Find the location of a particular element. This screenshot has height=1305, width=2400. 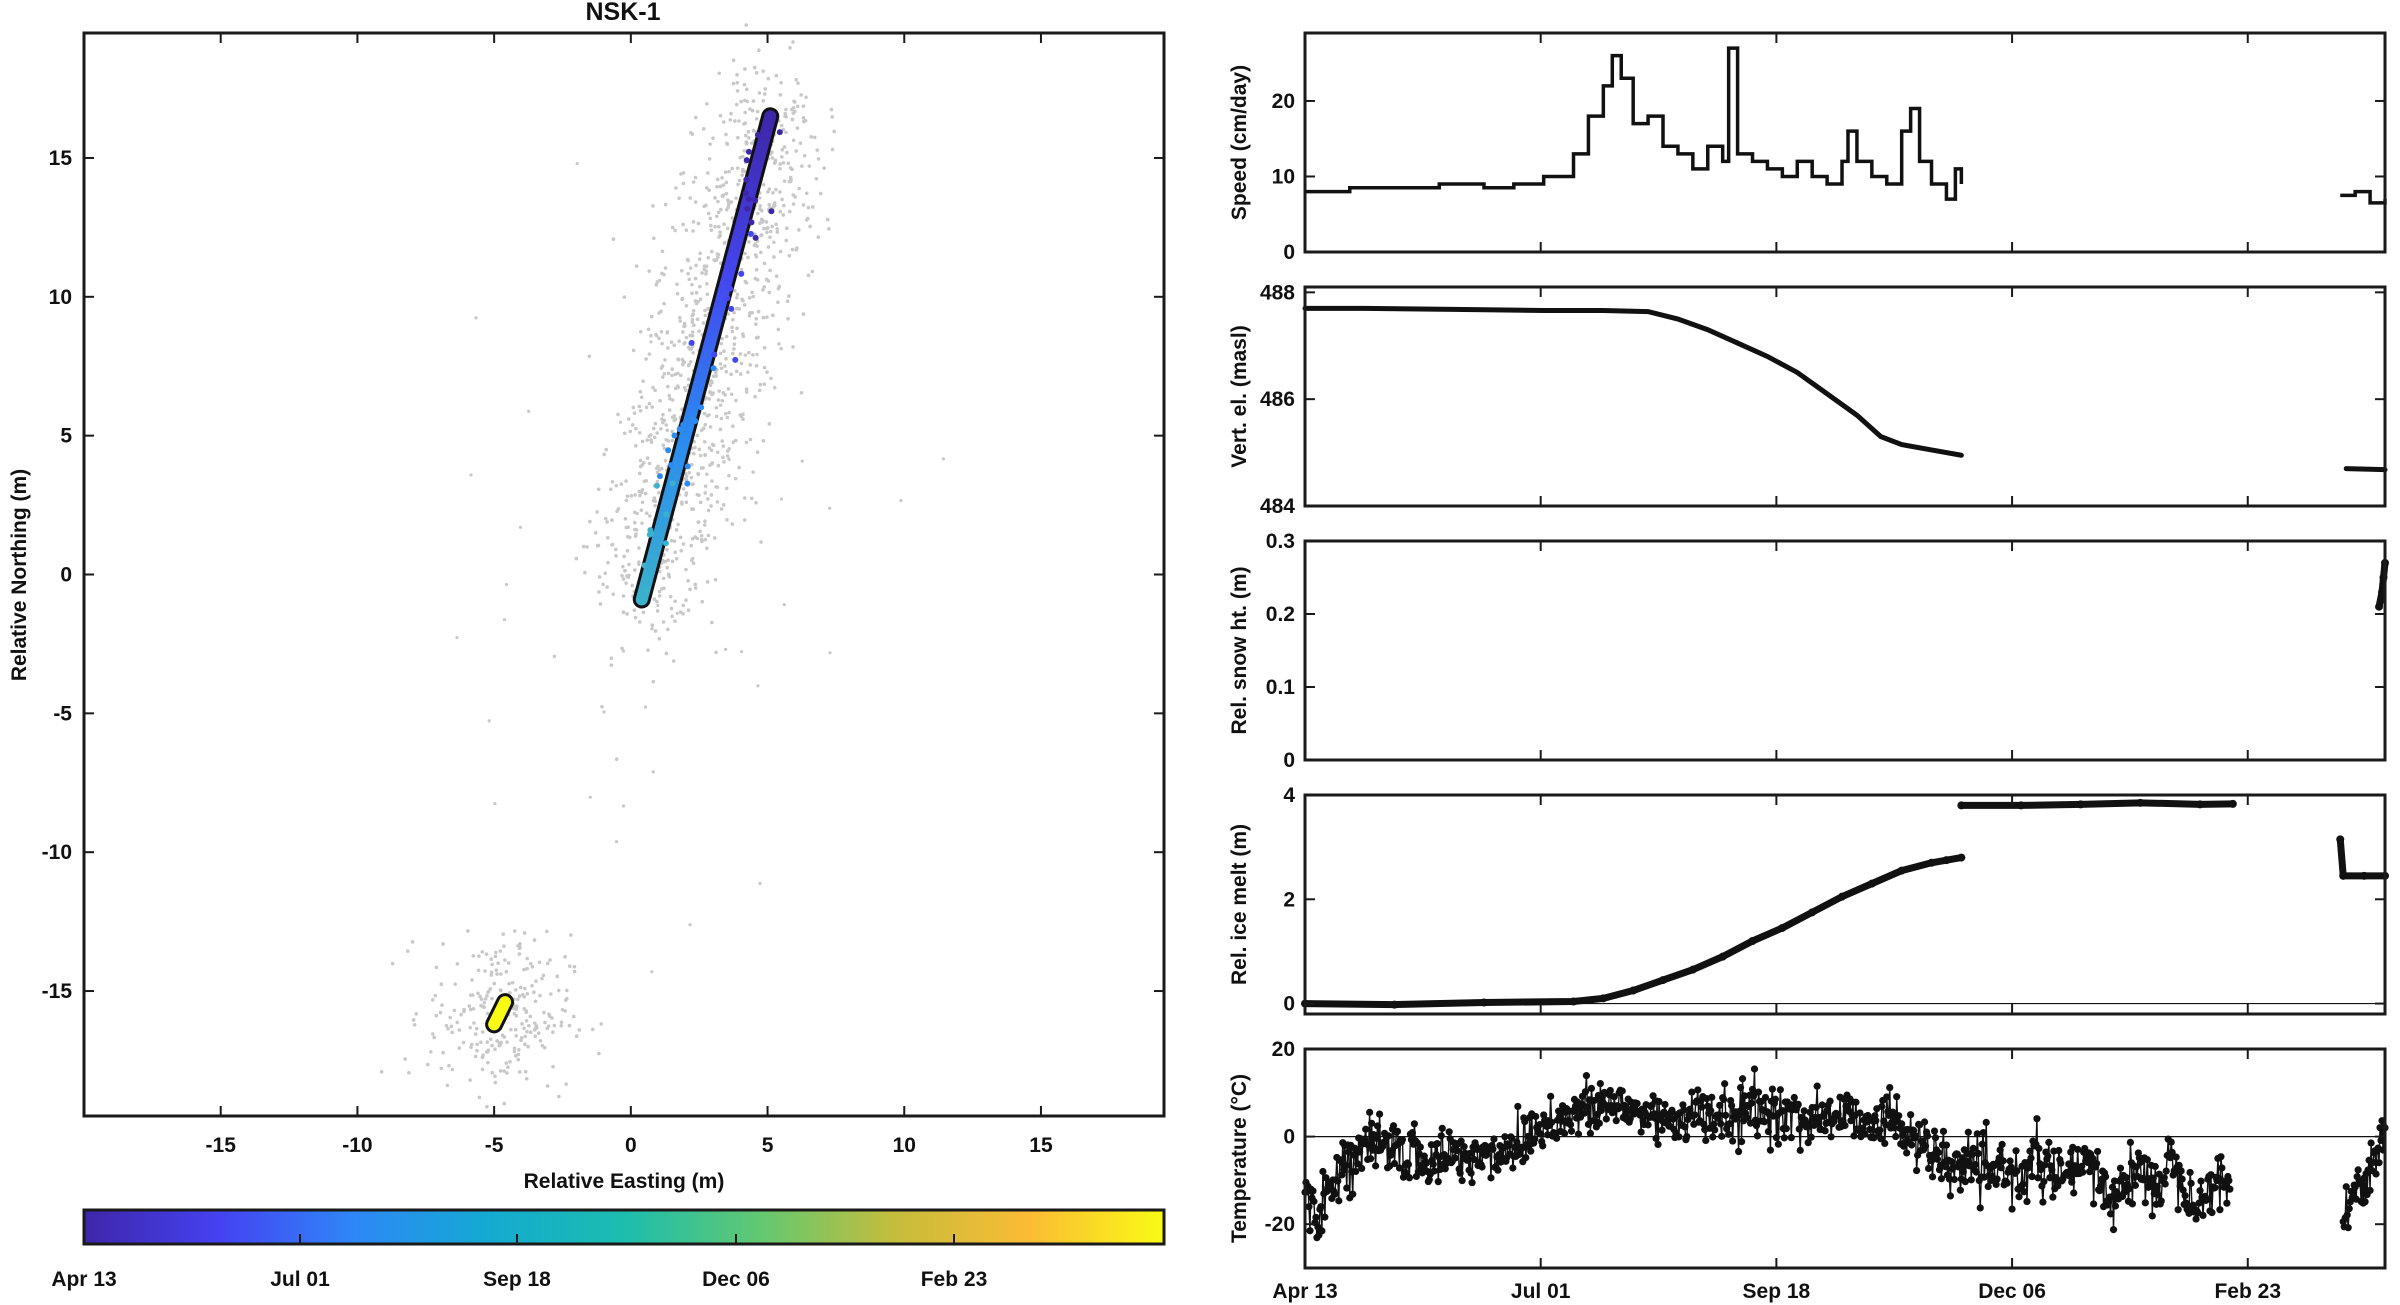

elevation-axes-frame is located at coordinates (1845, 396).